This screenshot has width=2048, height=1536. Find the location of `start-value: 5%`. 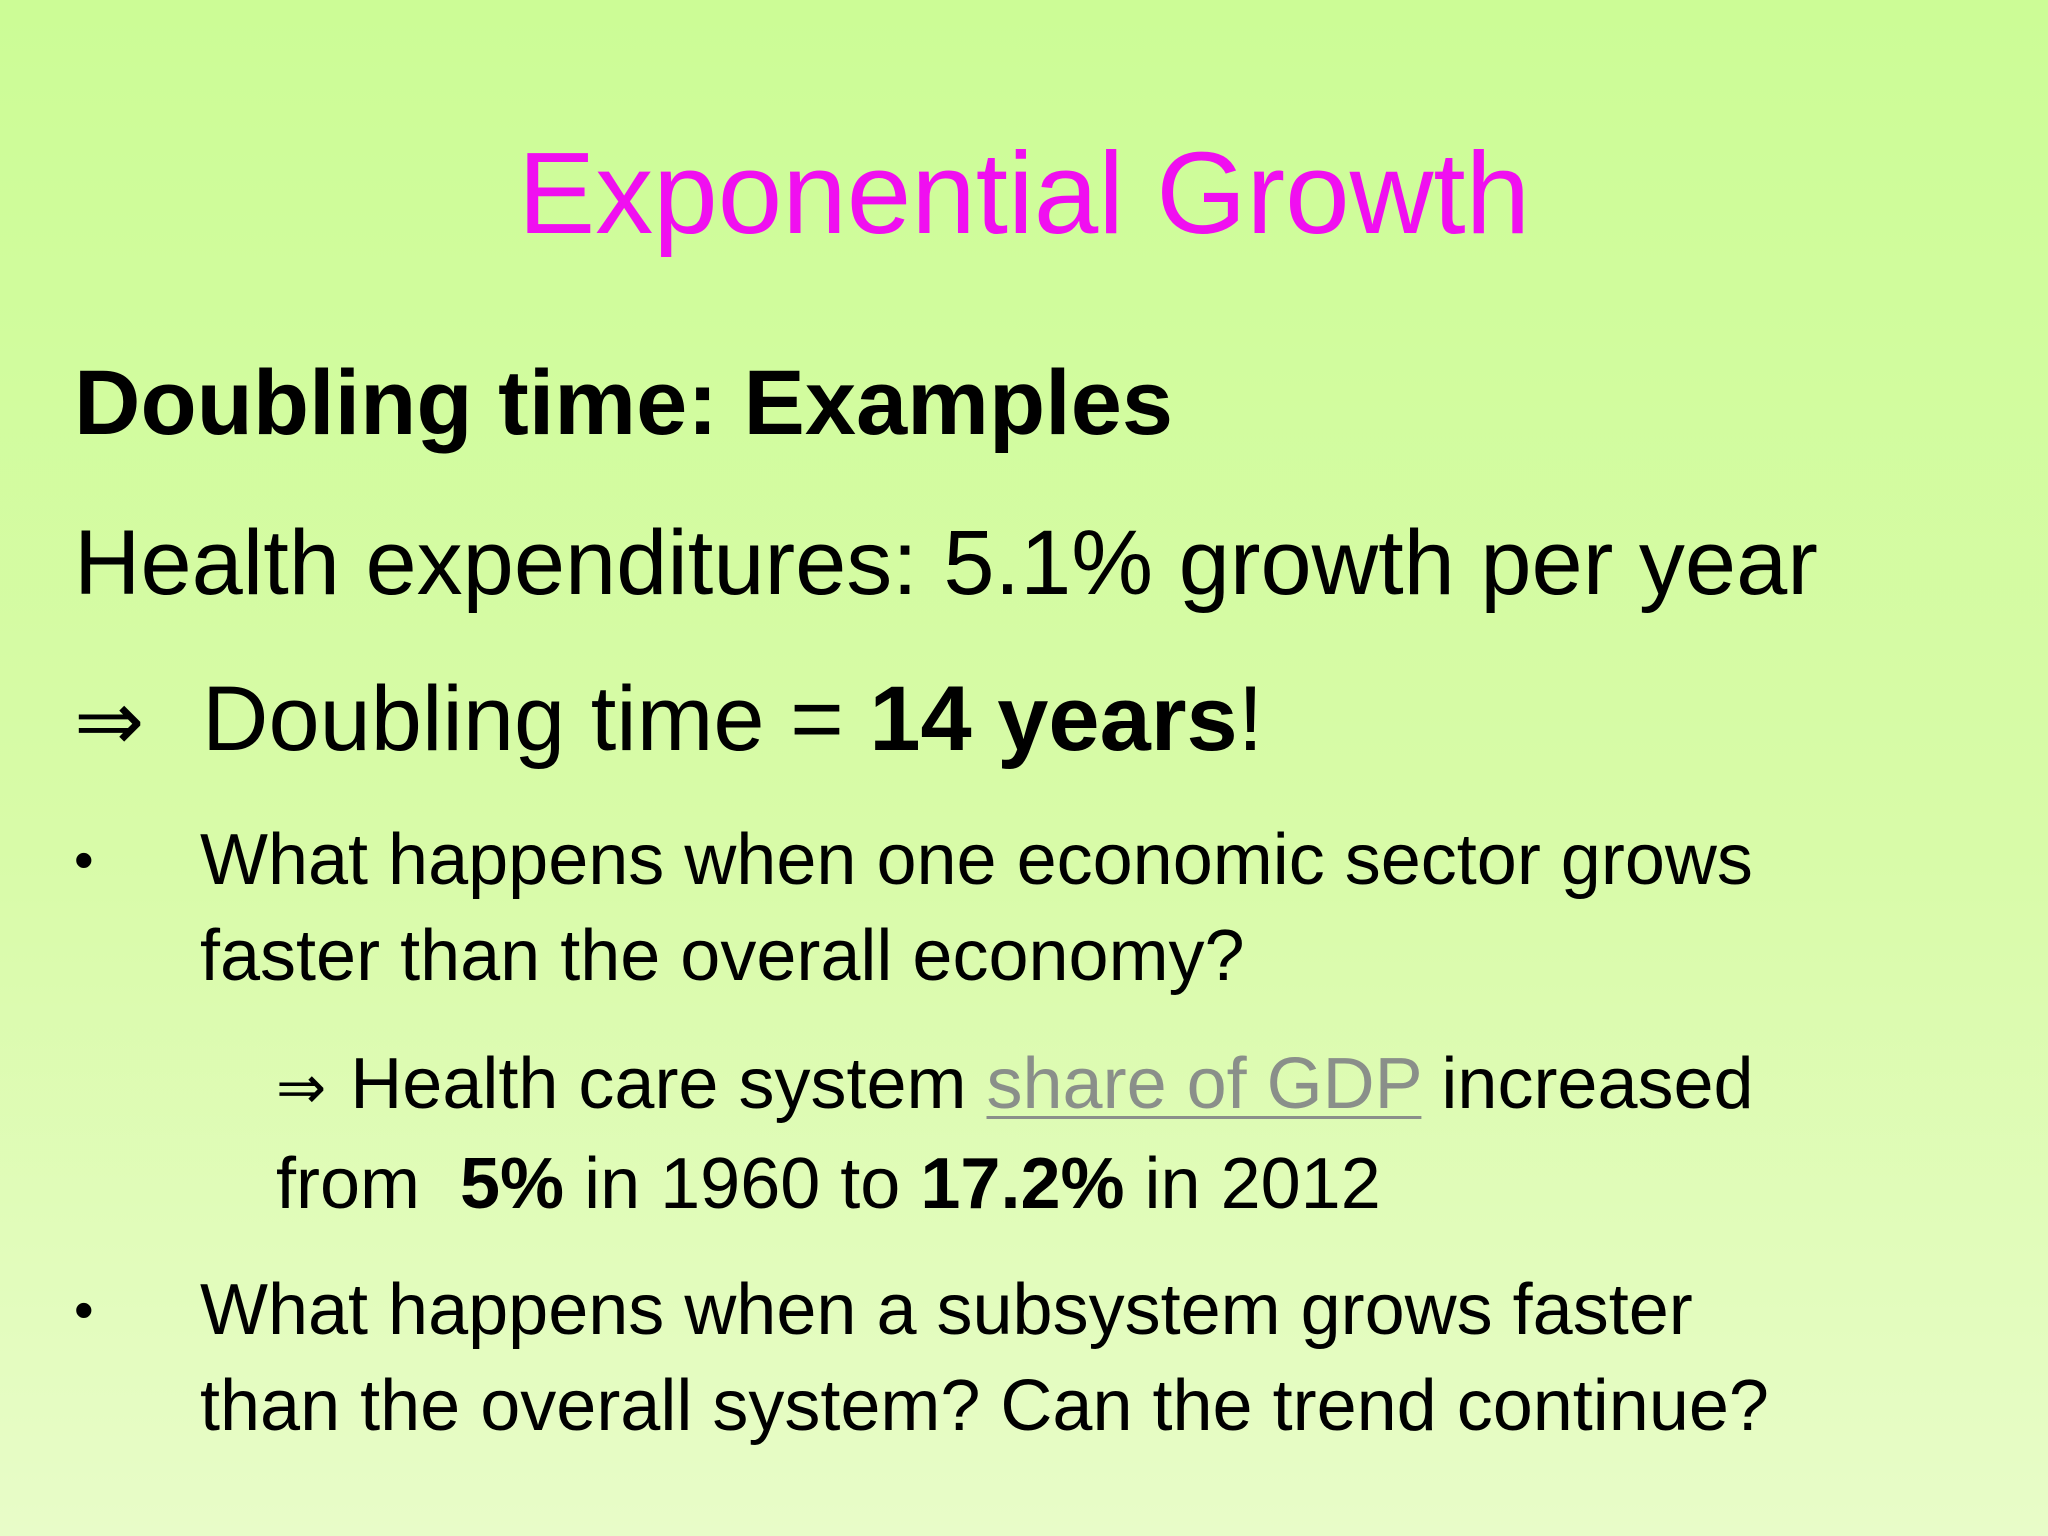

start-value: 5% is located at coordinates (512, 1184).